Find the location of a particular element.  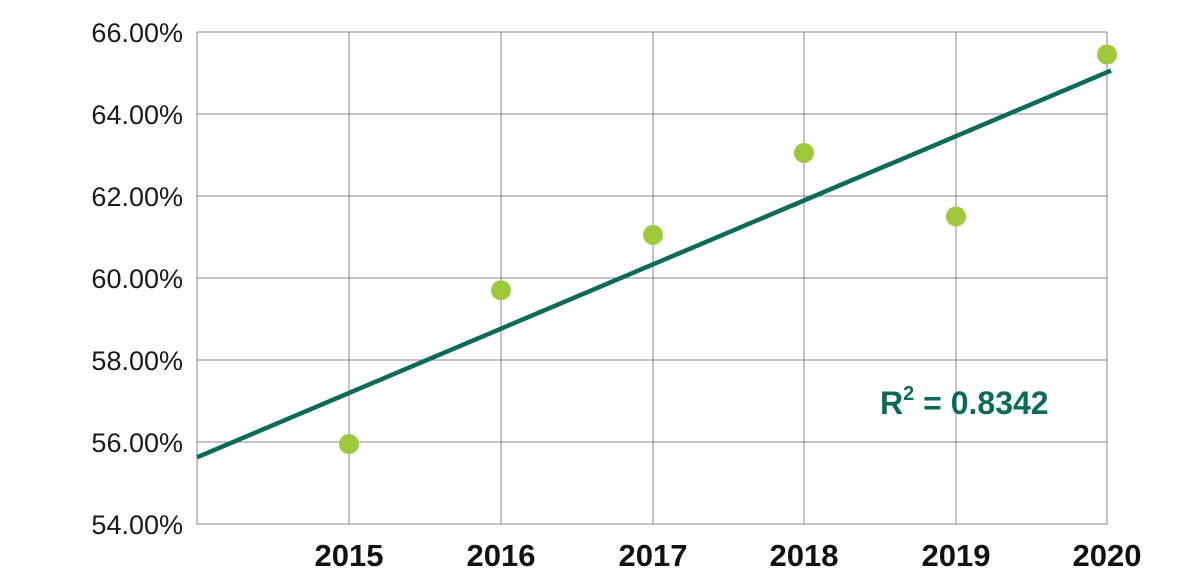

y-tick-label: 60.00% is located at coordinates (137, 279).